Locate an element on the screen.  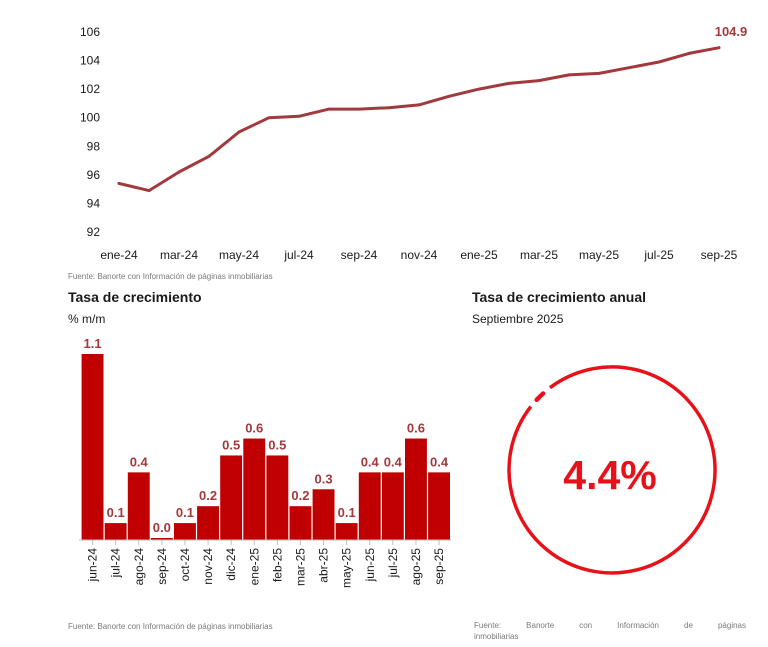
bar-category-label: jul-25 is located at coordinates (393, 563).